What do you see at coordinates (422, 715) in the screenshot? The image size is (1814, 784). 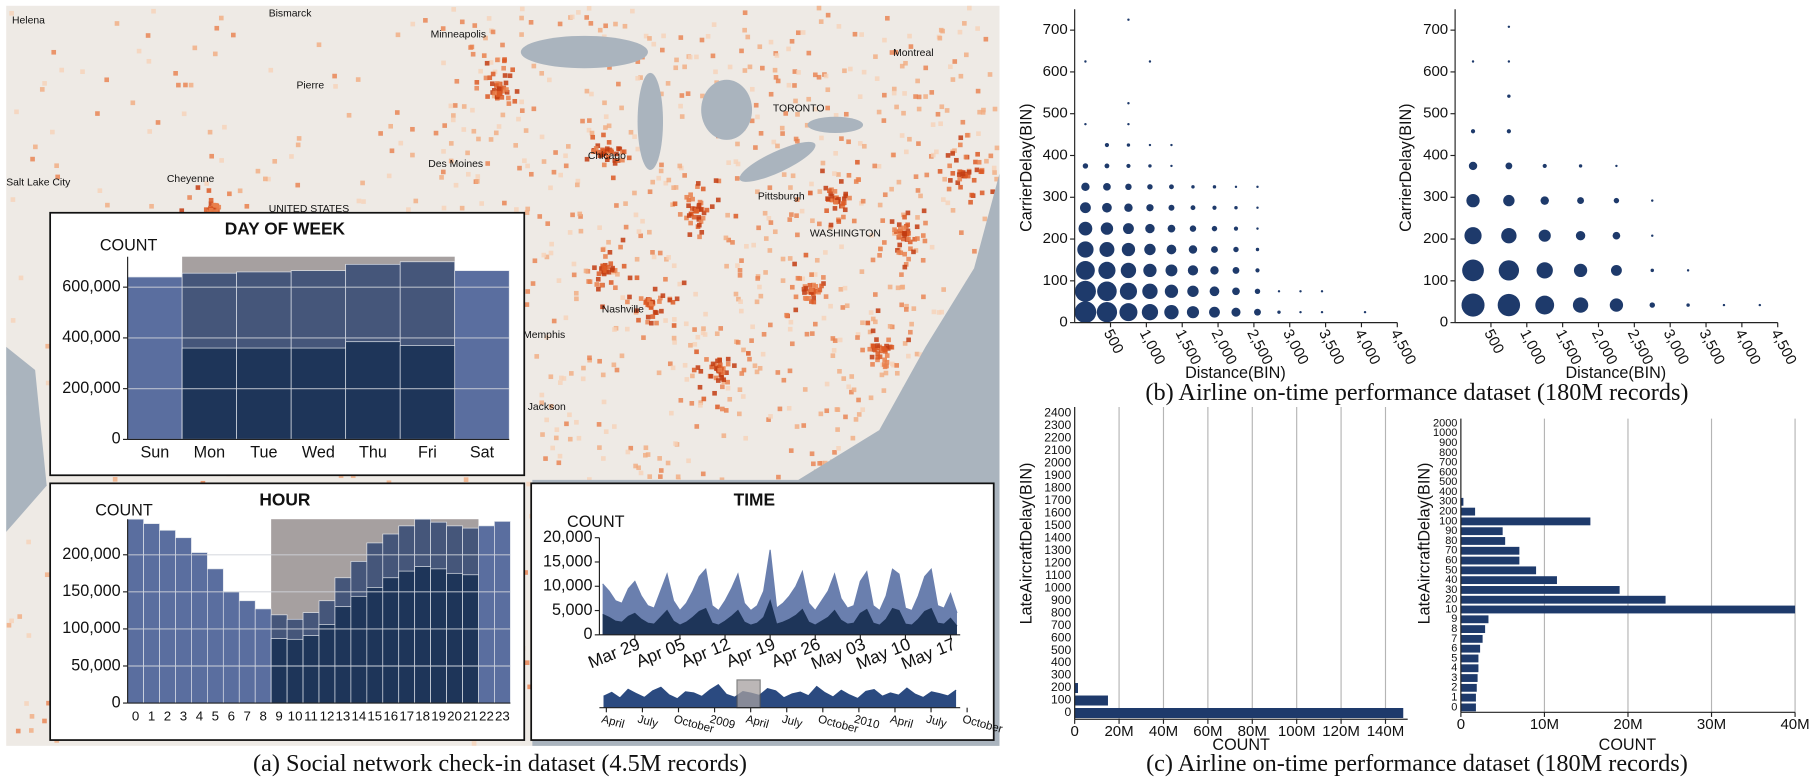 I see `x-tick-label: 18` at bounding box center [422, 715].